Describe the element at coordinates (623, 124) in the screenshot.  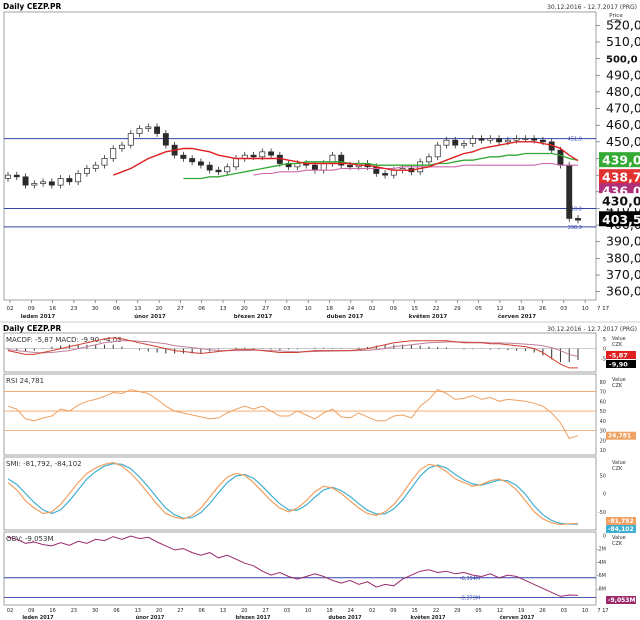
I see `price-tick-label: 460,0` at that location.